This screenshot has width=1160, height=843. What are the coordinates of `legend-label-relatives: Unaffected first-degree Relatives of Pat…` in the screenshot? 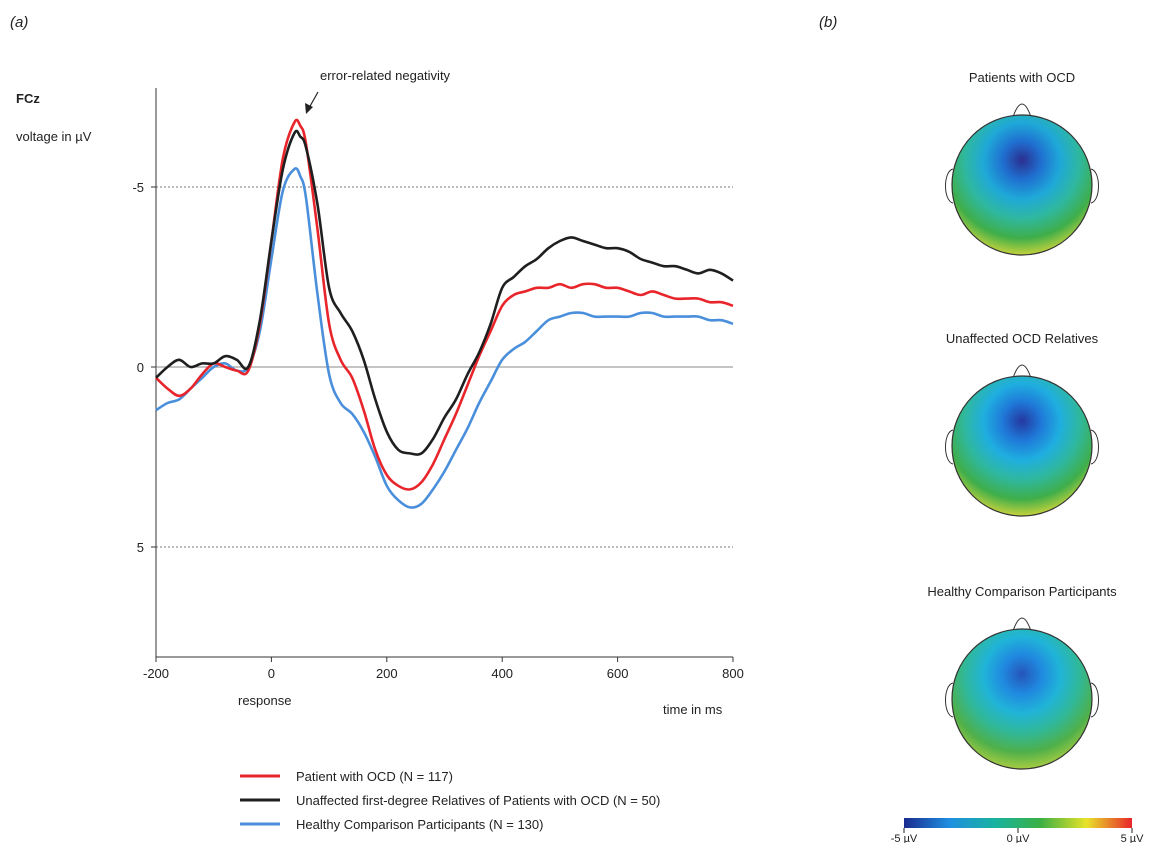 It's located at (478, 800).